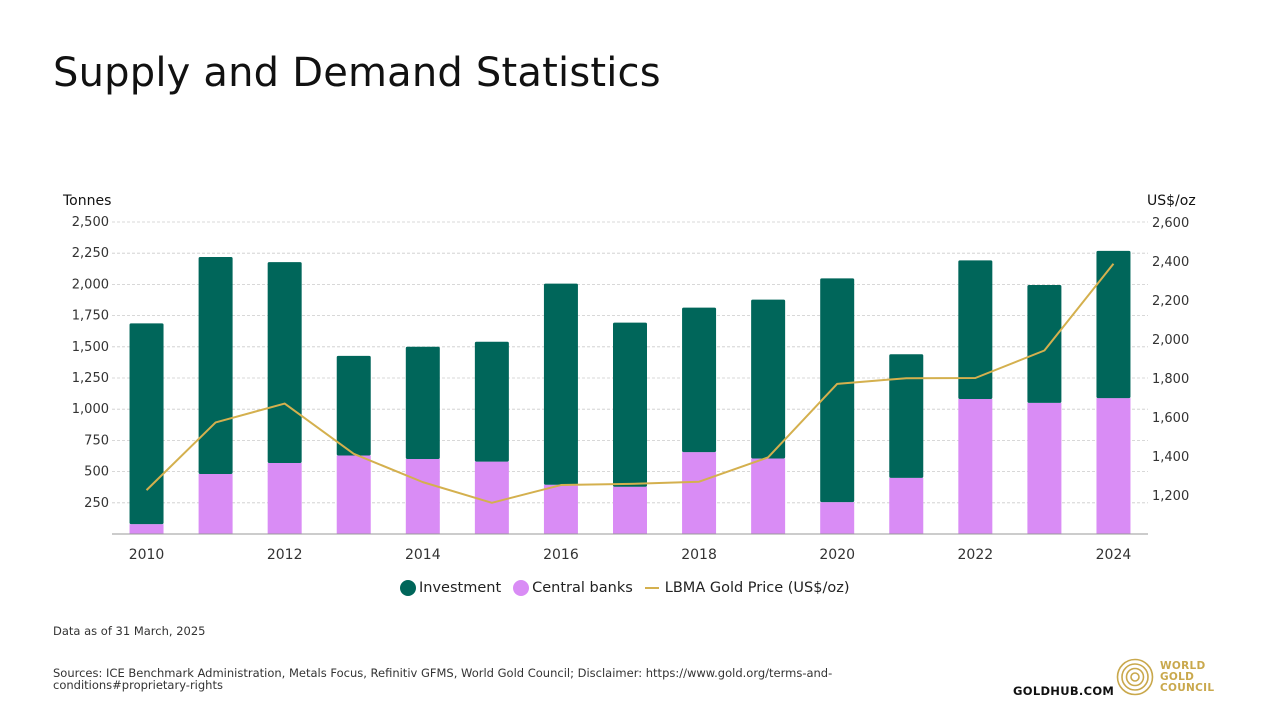 The image size is (1268, 714). I want to click on y-left-tick-label: 500, so click(96, 472).